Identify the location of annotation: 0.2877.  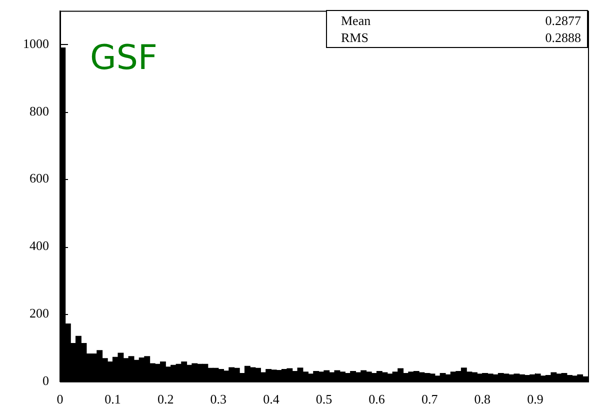
(563, 20).